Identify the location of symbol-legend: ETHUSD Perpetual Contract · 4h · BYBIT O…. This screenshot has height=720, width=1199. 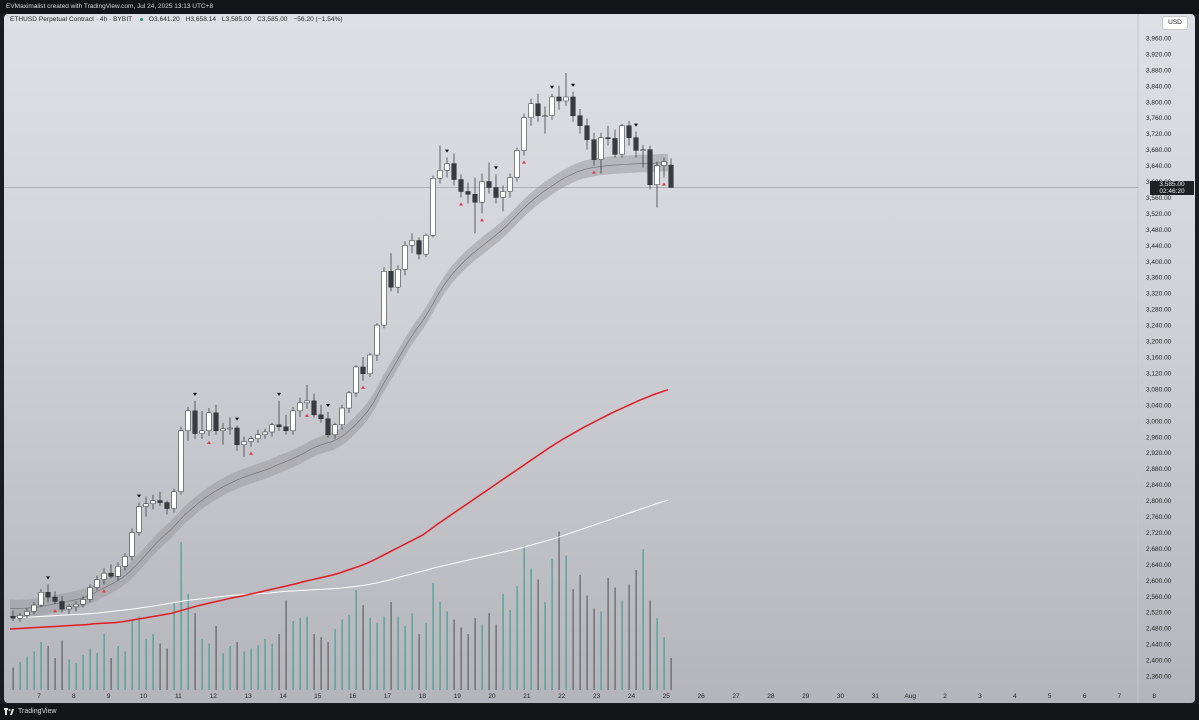
(178, 19).